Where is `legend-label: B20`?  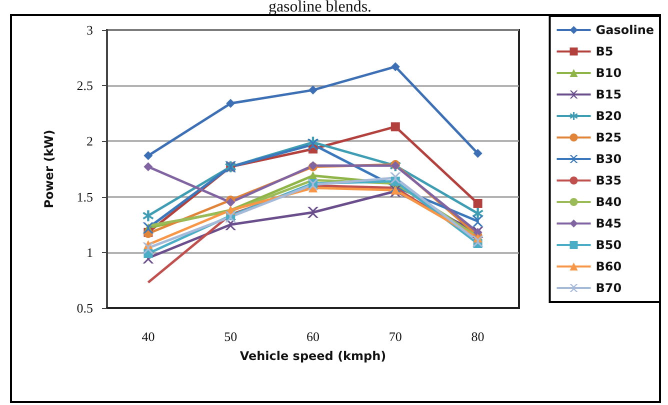 legend-label: B20 is located at coordinates (609, 116).